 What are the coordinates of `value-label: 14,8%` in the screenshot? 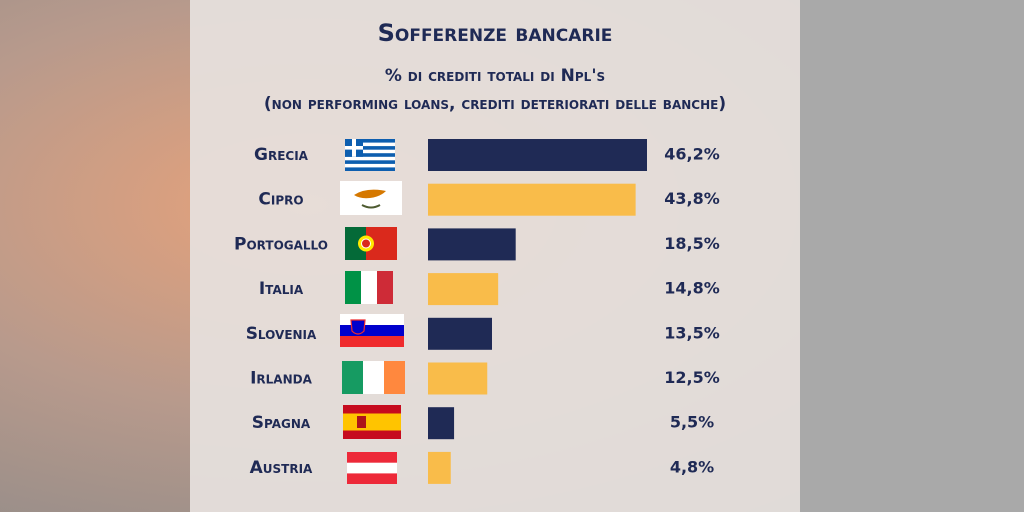 It's located at (692, 288).